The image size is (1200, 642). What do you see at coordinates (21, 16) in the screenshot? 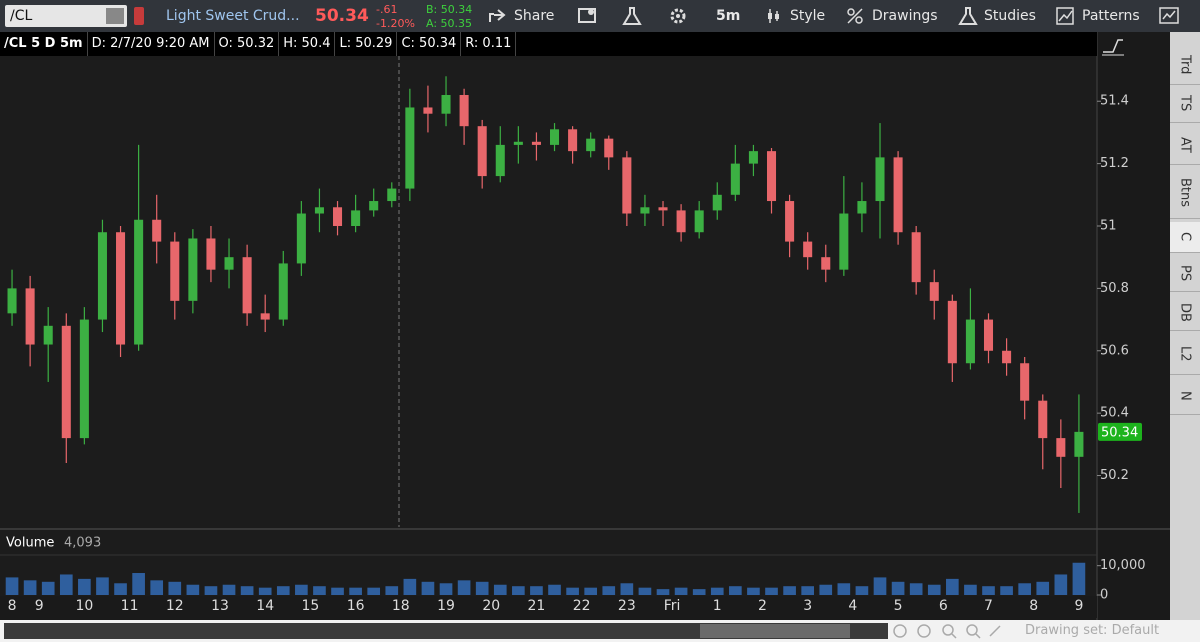
I see `symbol: /CL` at bounding box center [21, 16].